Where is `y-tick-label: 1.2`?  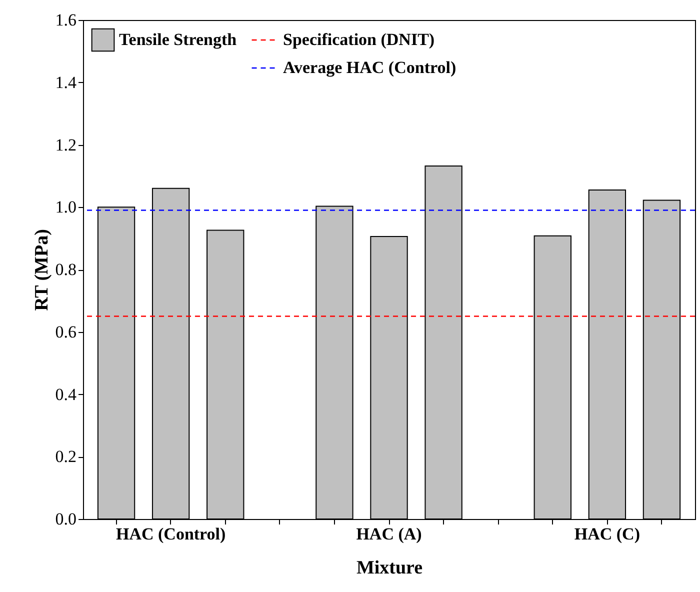 y-tick-label: 1.2 is located at coordinates (65, 144).